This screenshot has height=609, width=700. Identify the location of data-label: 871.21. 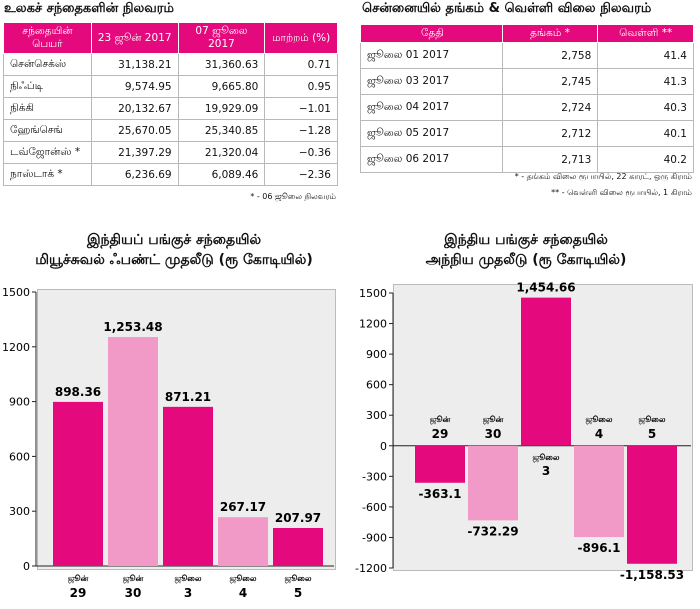
(188, 397).